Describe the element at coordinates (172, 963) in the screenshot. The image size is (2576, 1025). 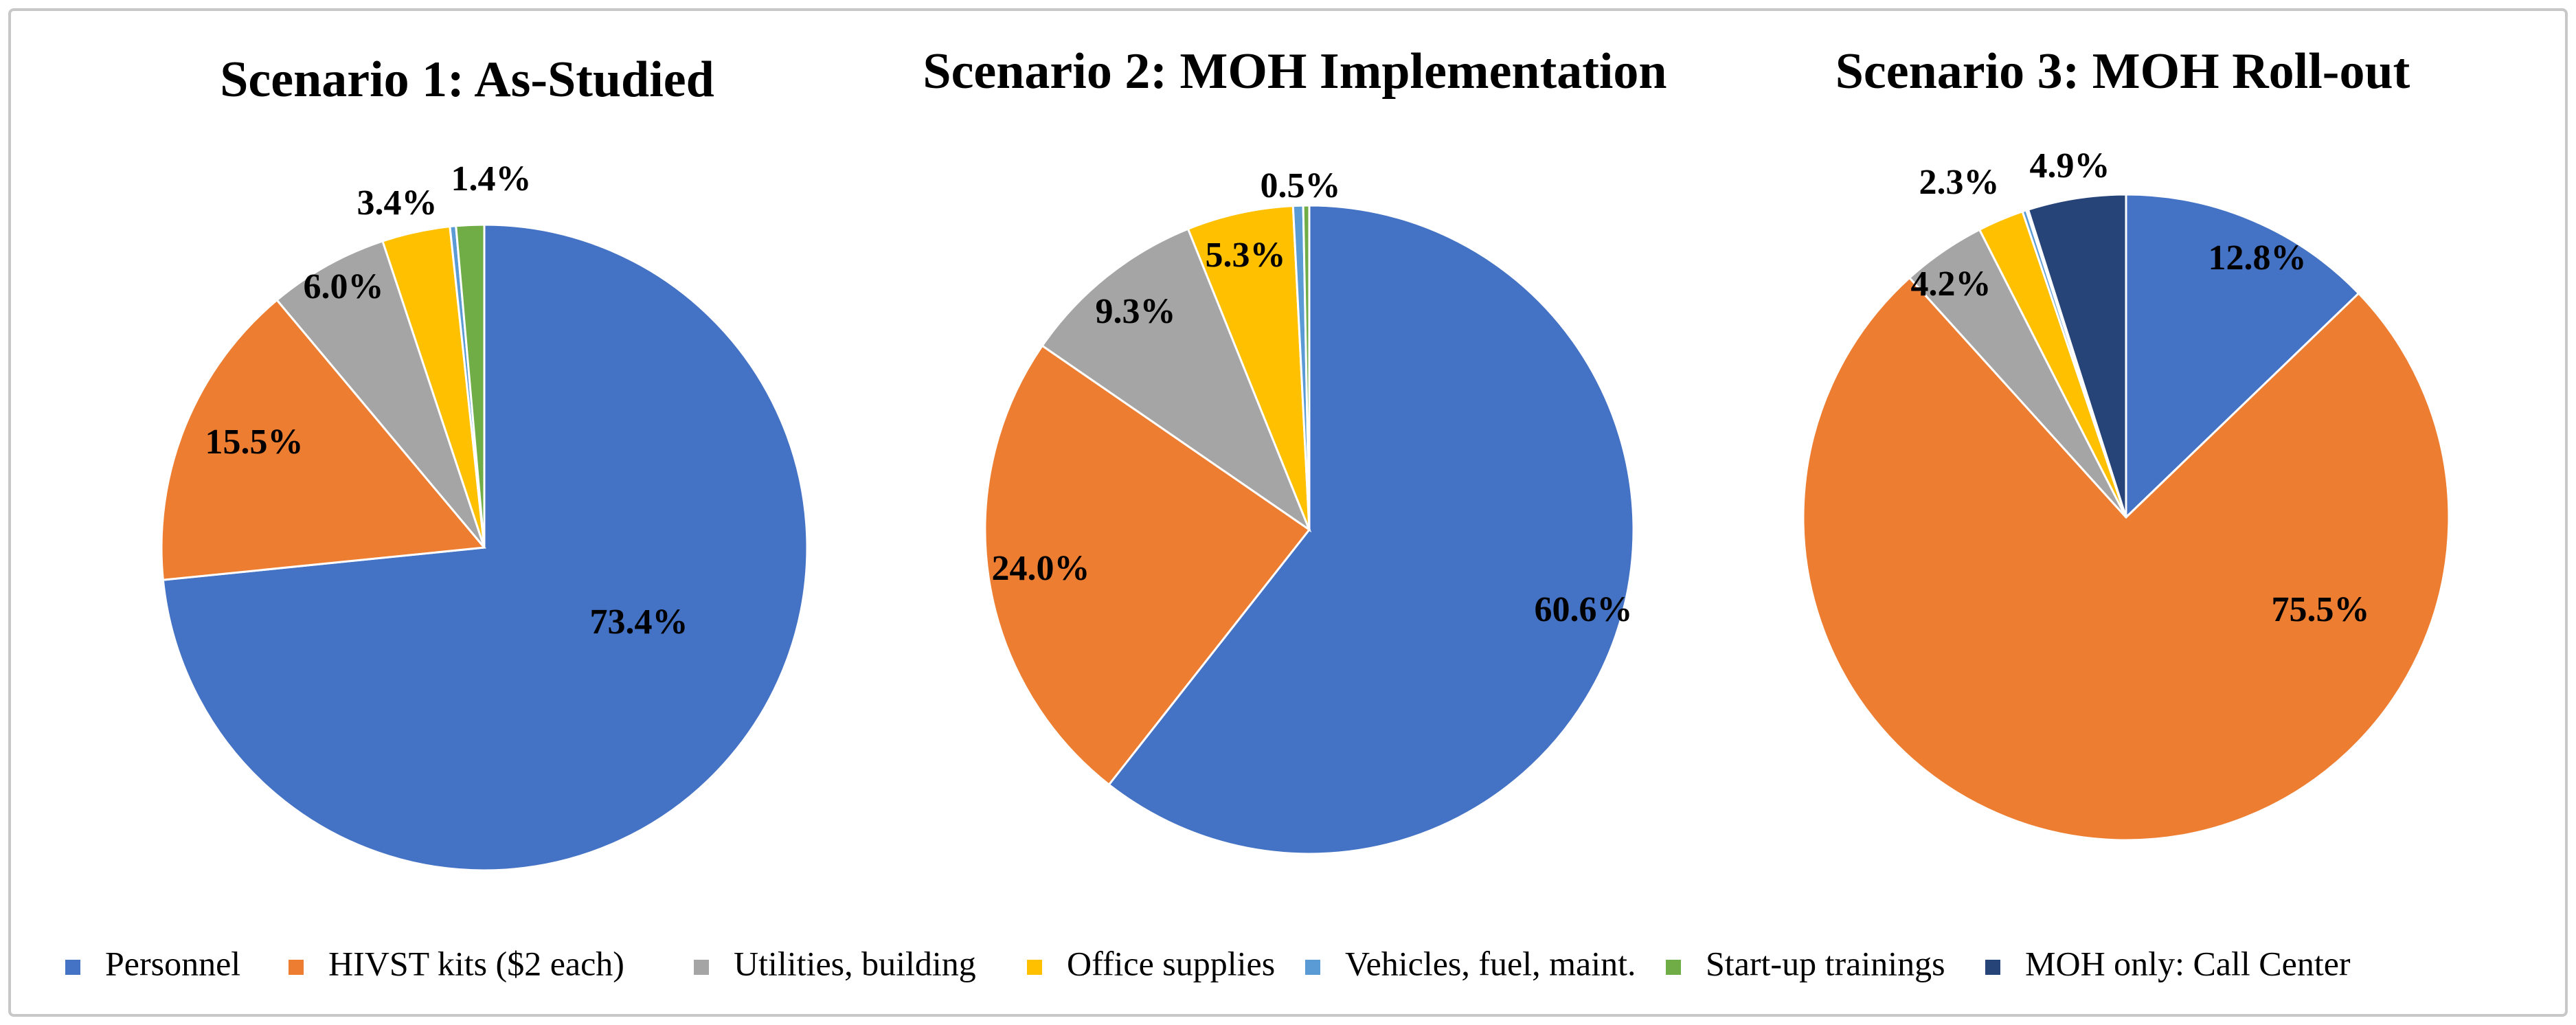
I see `legend-label: Personnel` at that location.